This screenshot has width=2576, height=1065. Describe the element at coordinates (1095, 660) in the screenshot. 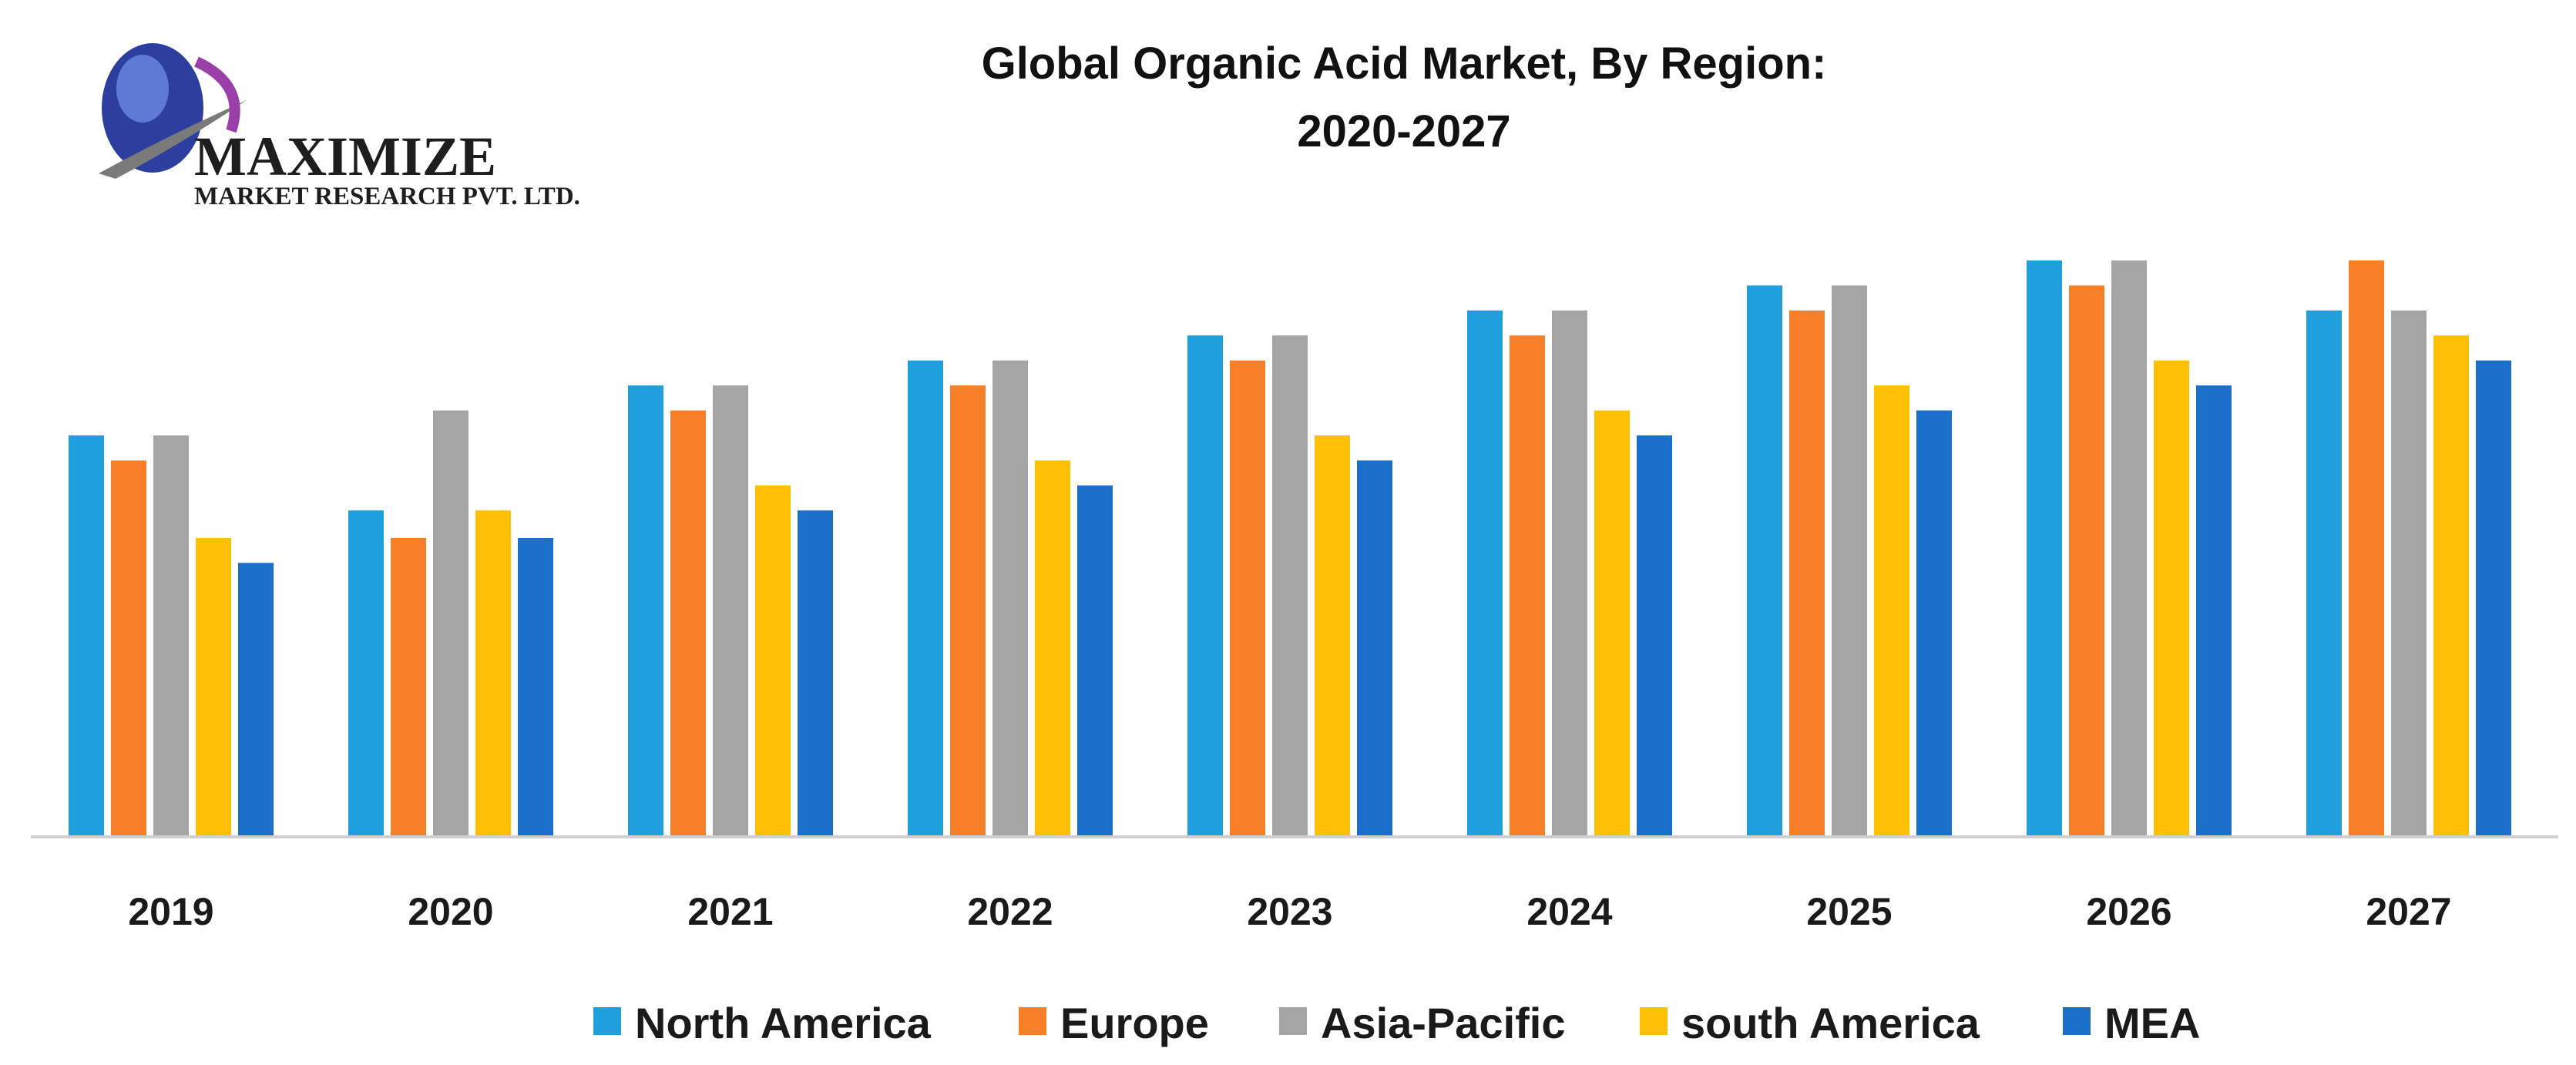

I see `bar-mea-2022` at that location.